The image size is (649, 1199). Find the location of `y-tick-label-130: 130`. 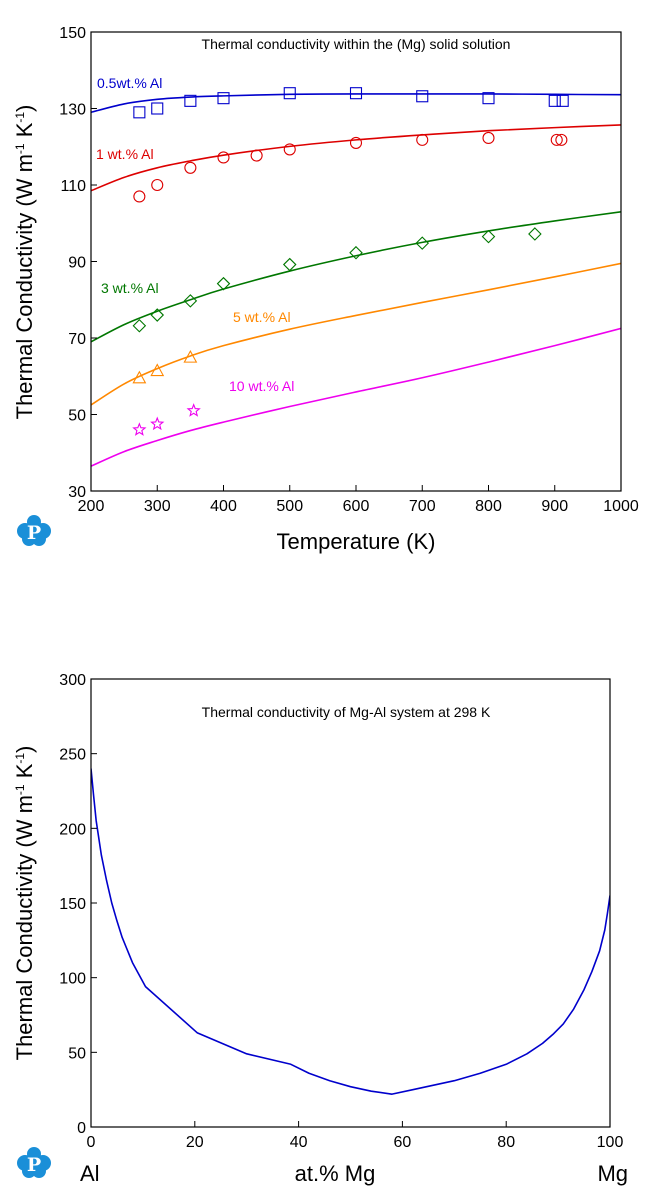

y-tick-label-130: 130 is located at coordinates (72, 110).